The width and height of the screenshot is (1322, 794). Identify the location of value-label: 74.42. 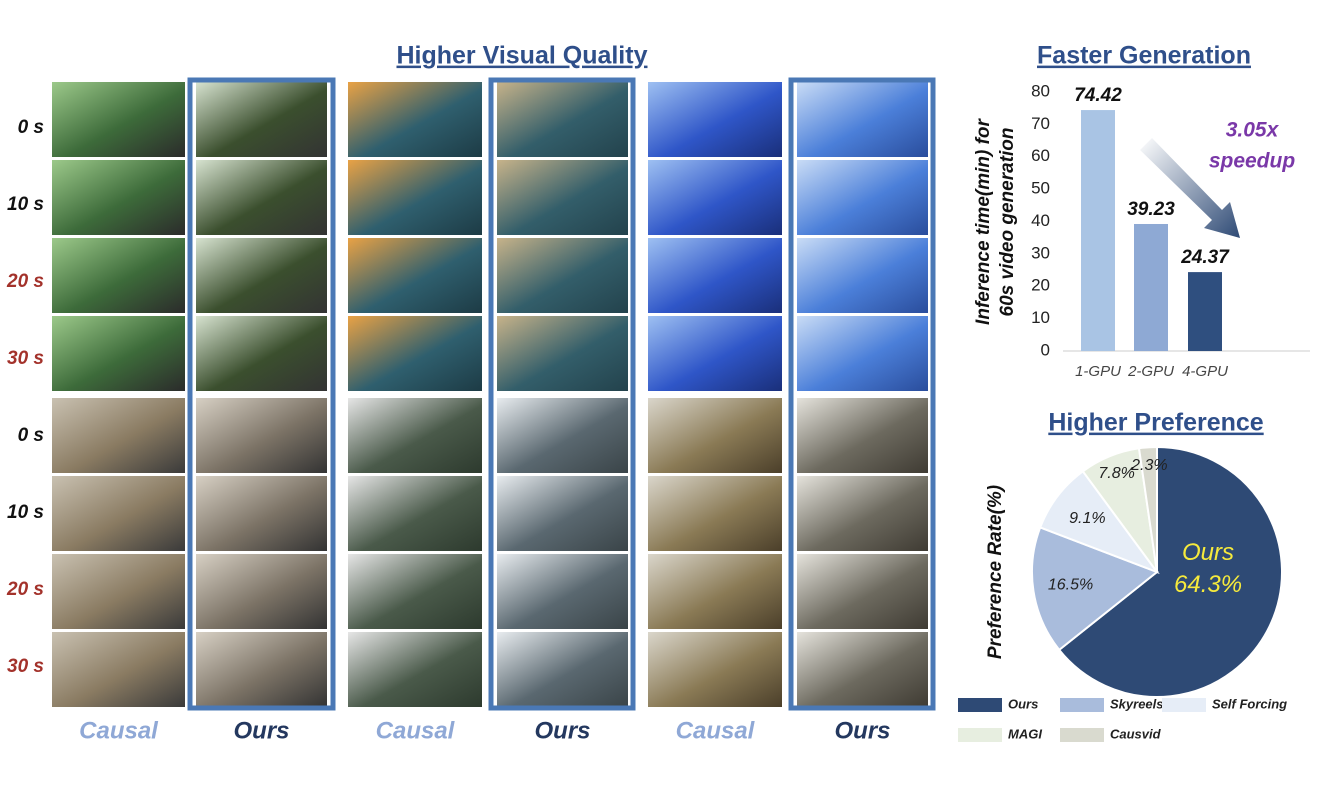
(1098, 95).